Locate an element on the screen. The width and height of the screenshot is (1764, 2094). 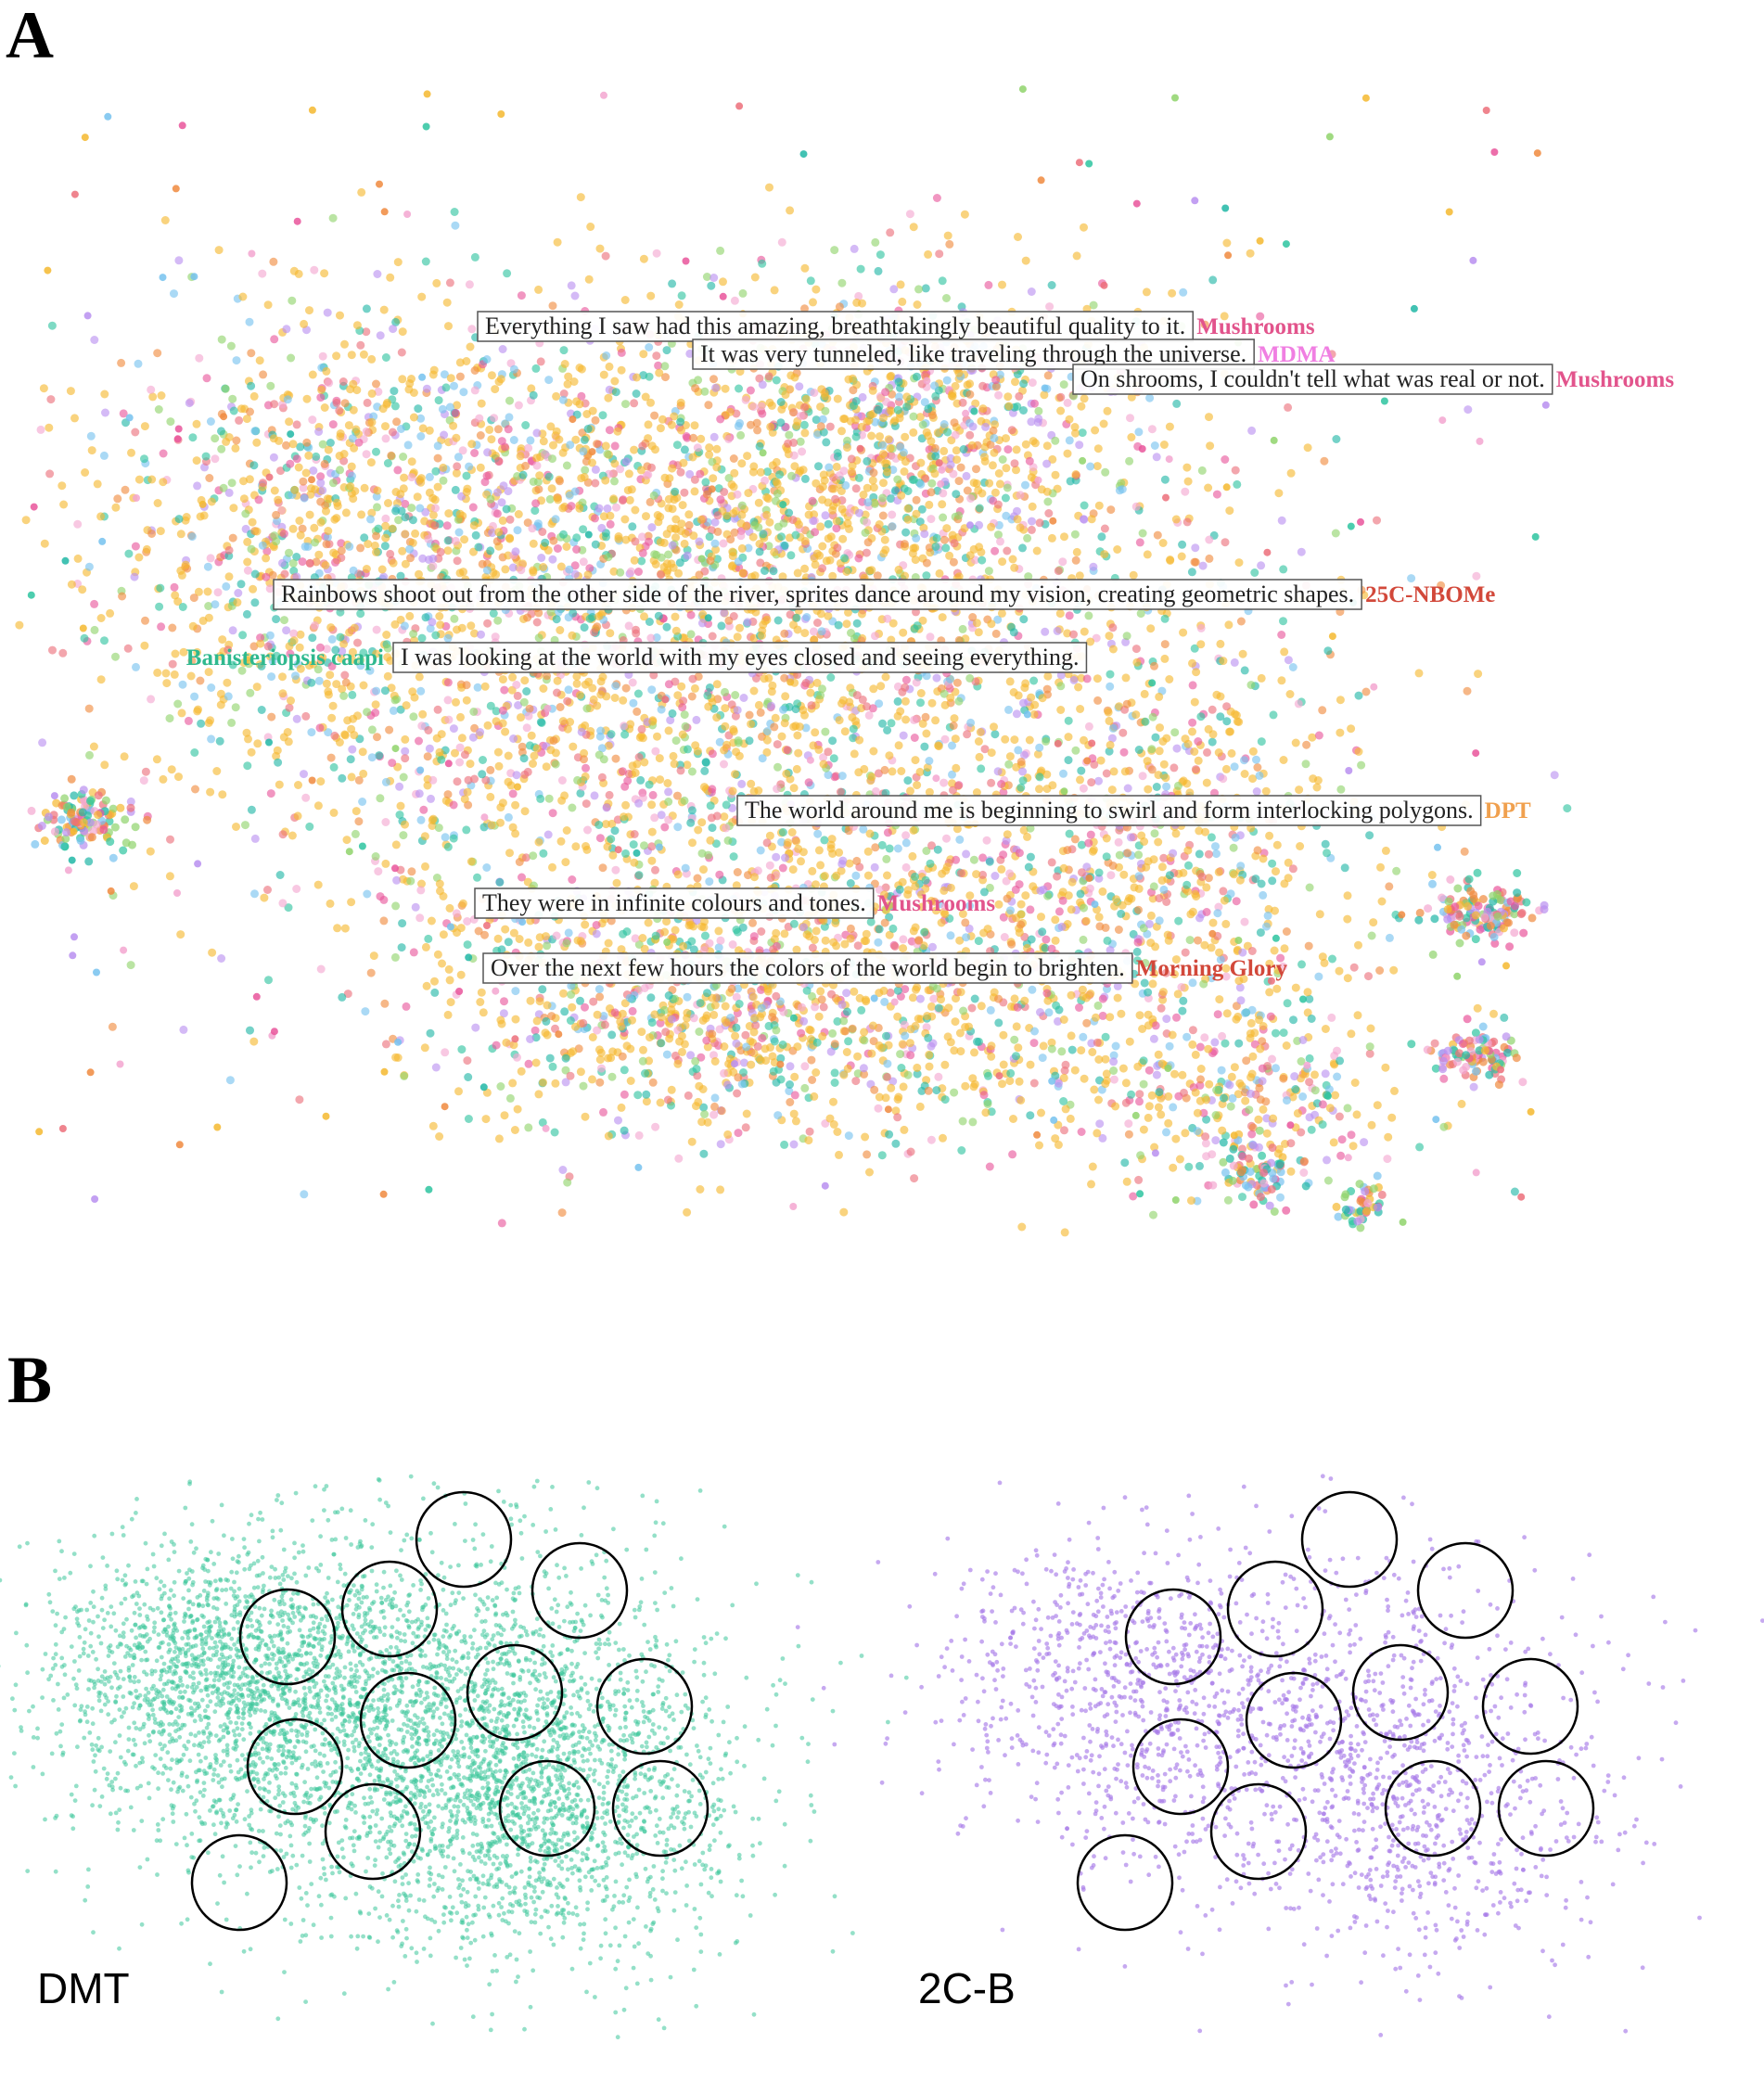
panel-b-letter: B is located at coordinates (30, 1380).